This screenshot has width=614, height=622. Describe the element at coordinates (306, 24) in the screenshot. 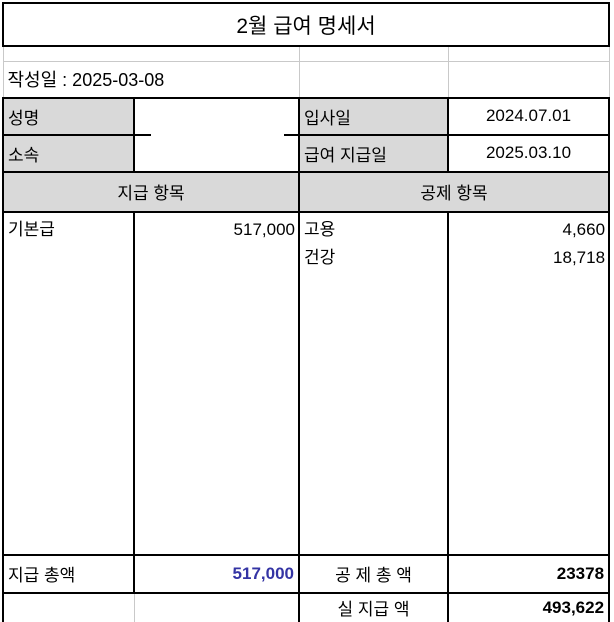

I see `statement-title-cell: 2월 급여 명세서` at that location.